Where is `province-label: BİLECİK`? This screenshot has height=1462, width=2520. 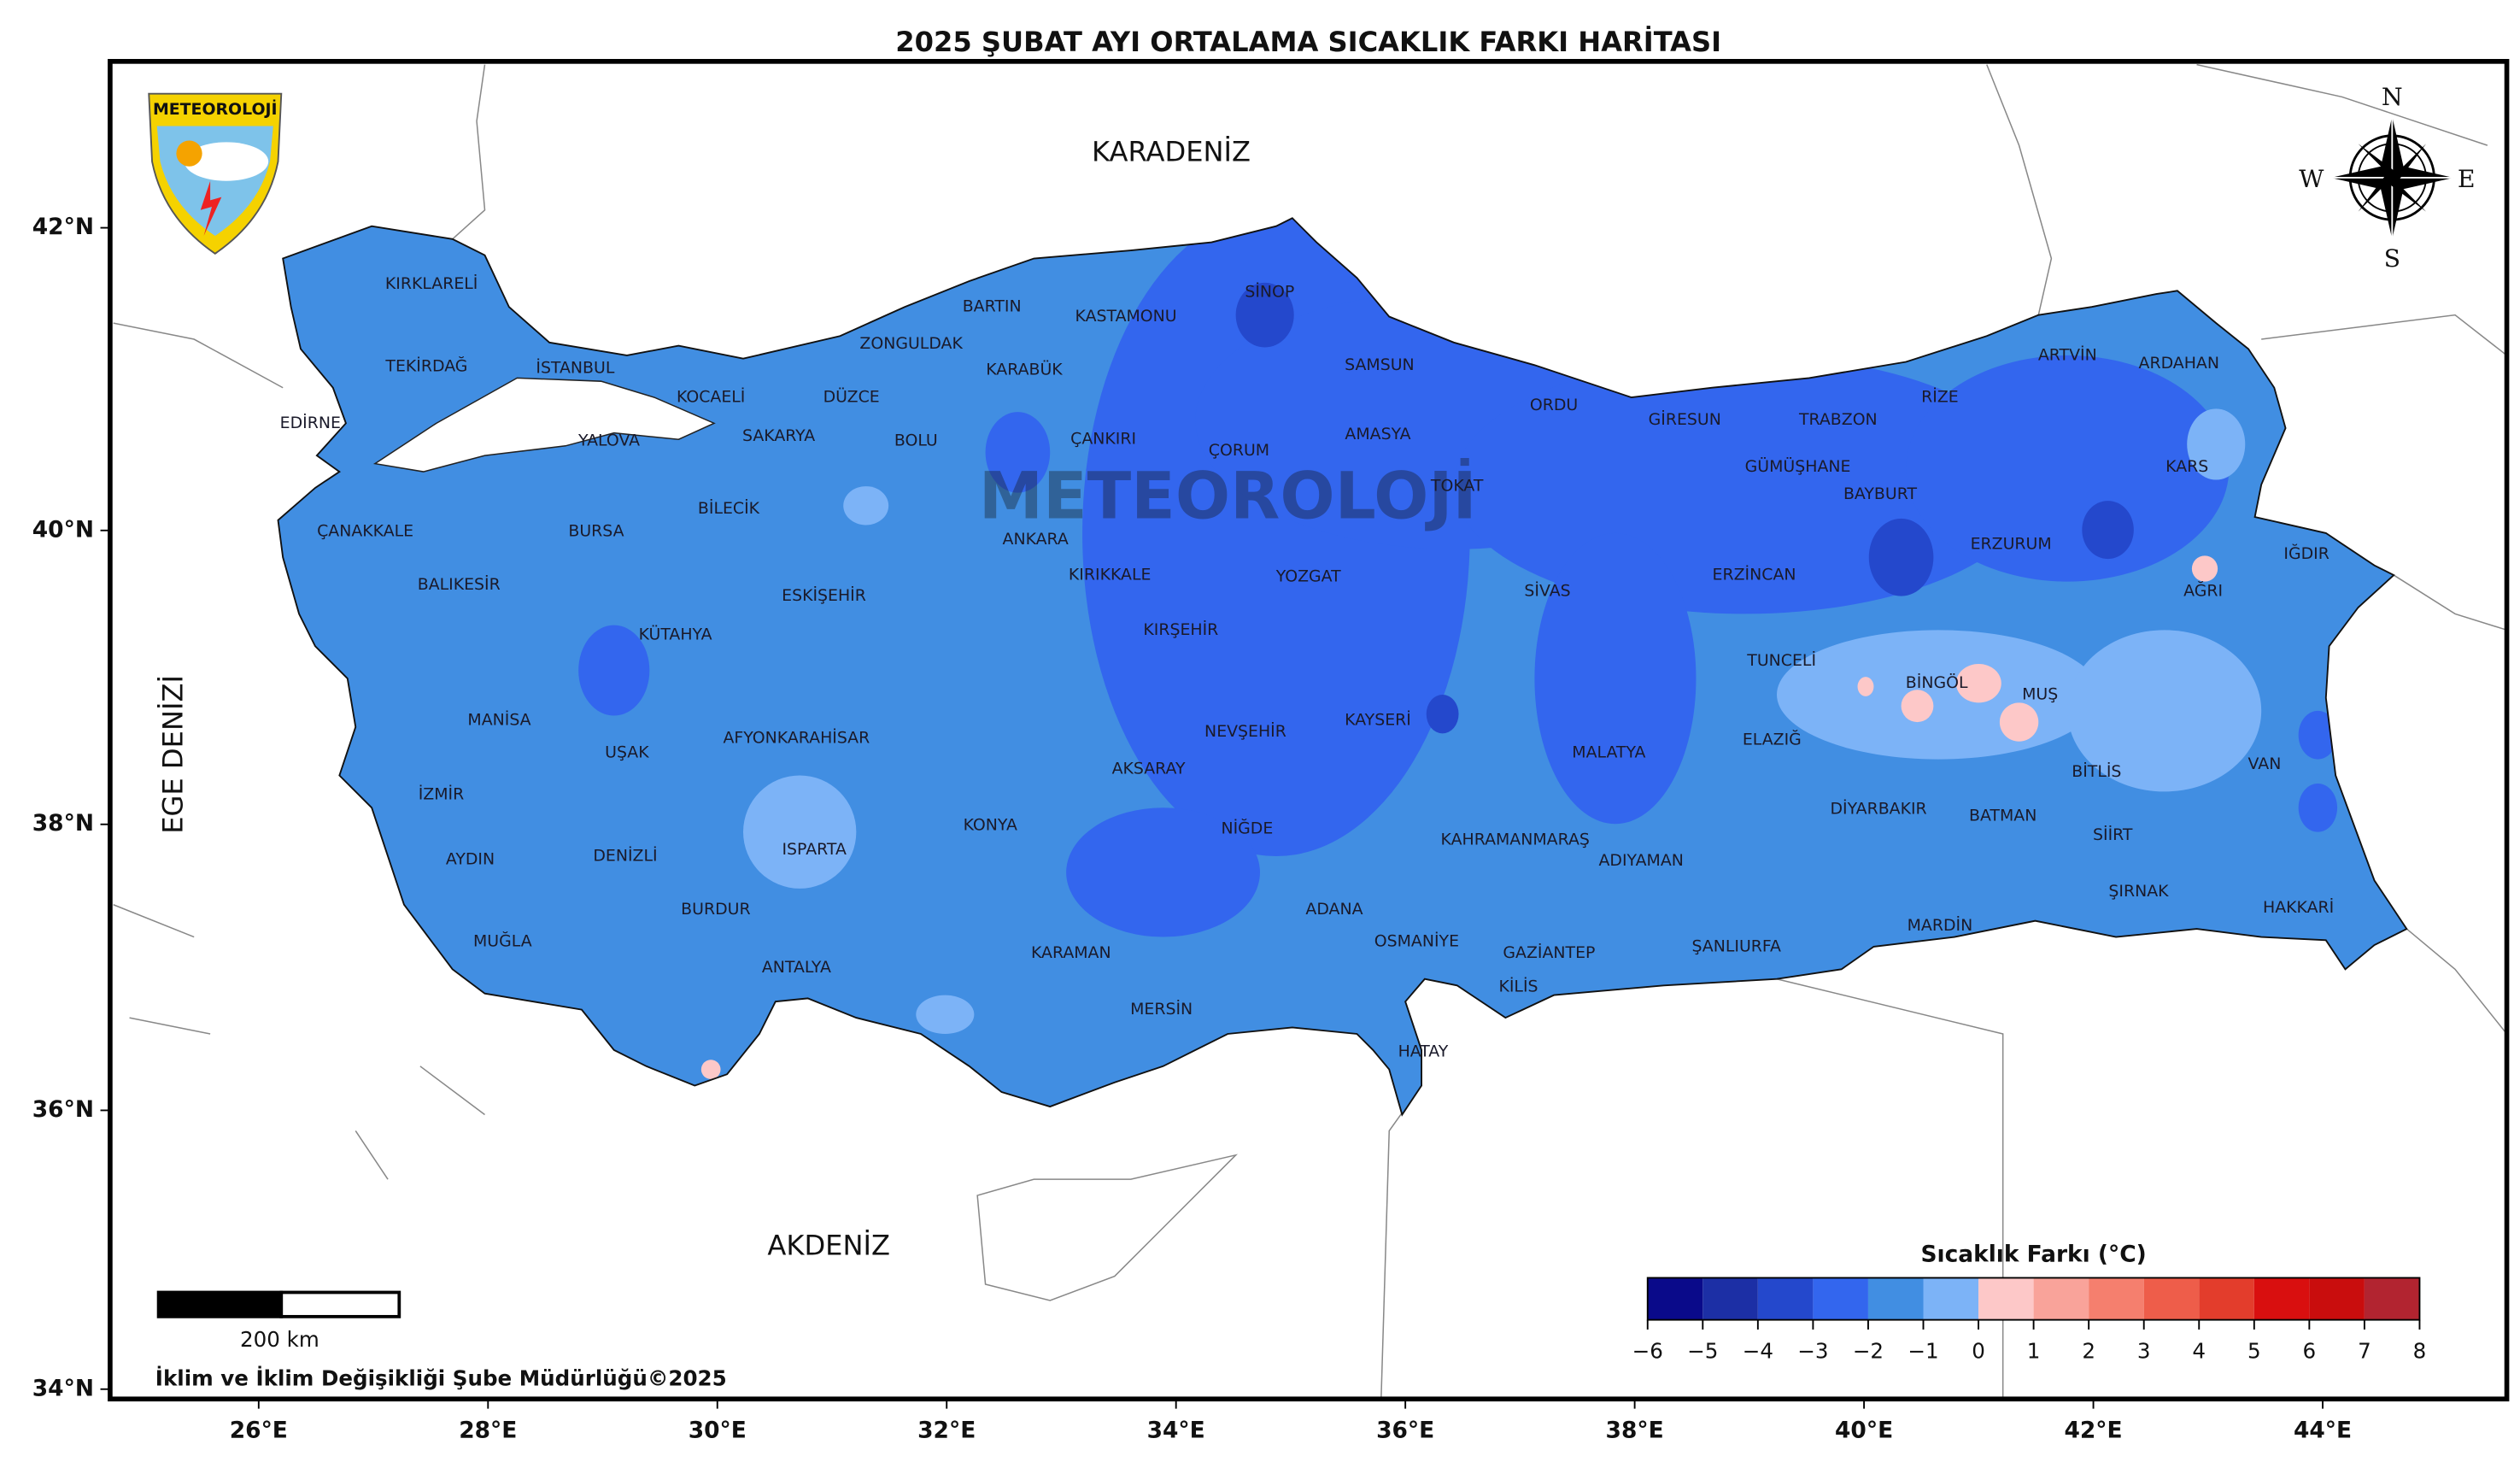 province-label: BİLECİK is located at coordinates (729, 508).